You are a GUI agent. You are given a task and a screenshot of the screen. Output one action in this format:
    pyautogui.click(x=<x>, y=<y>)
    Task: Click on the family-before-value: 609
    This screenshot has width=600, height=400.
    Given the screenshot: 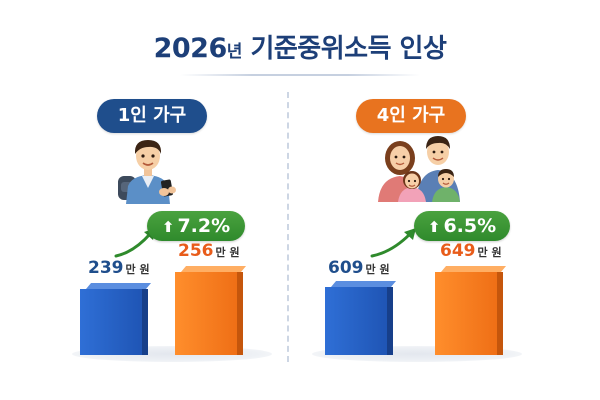 What is the action you would take?
    pyautogui.click(x=346, y=268)
    